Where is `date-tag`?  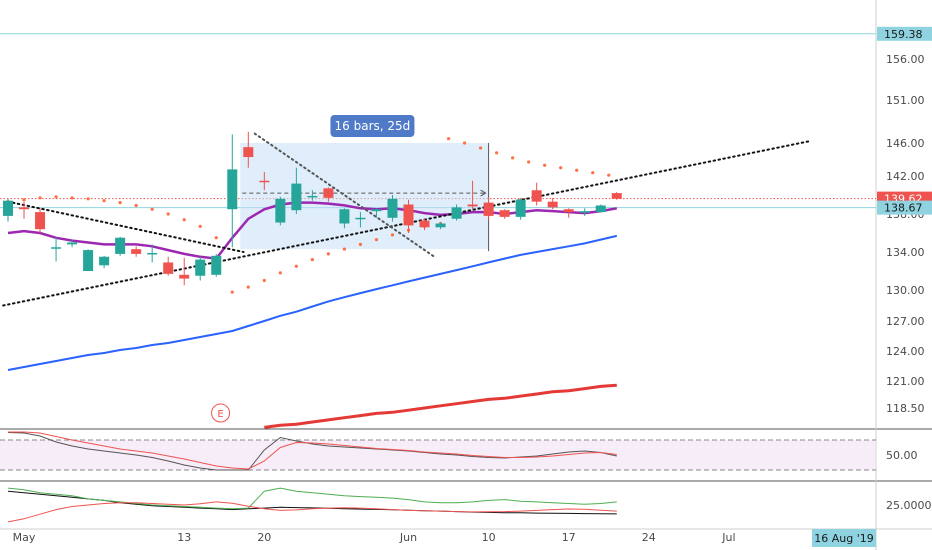
date-tag is located at coordinates (844, 538).